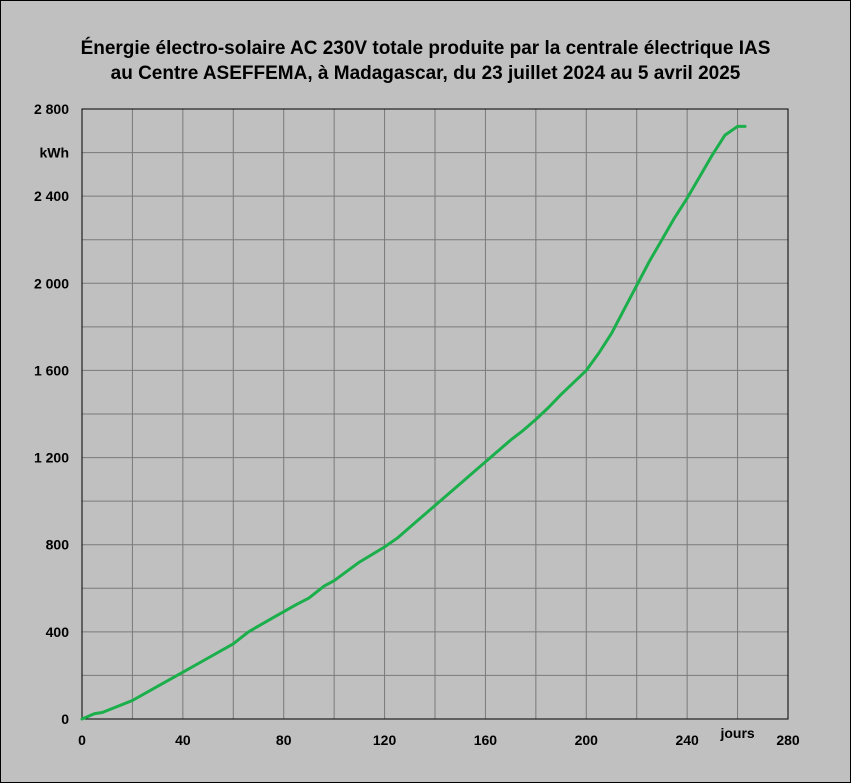 This screenshot has width=851, height=783. What do you see at coordinates (58, 632) in the screenshot?
I see `y-tick-label: 400` at bounding box center [58, 632].